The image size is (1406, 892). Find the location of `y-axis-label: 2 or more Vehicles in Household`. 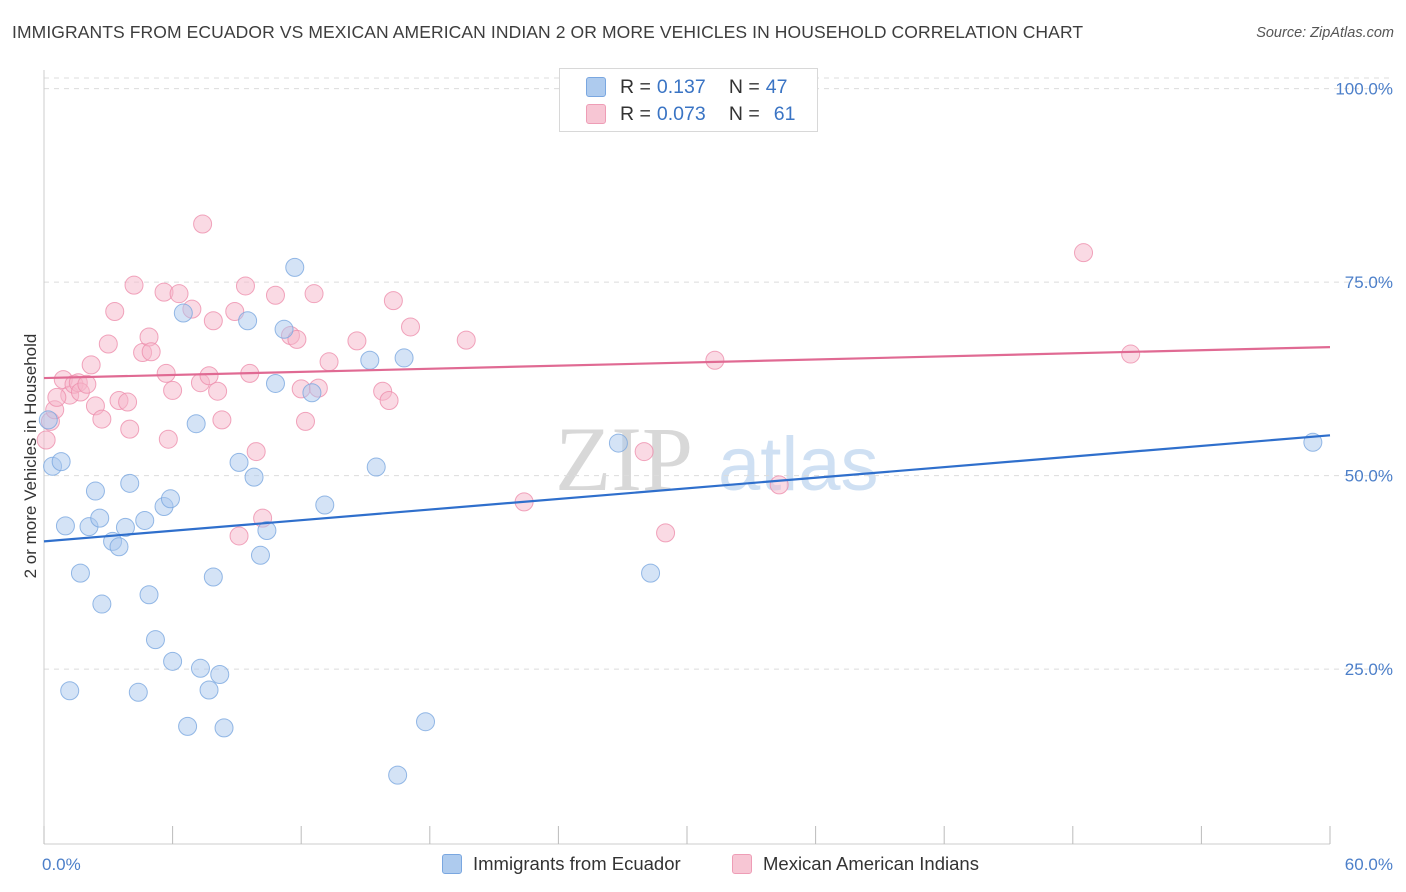

y-axis-label: 2 or more Vehicles in Household is located at coordinates (30, 456).